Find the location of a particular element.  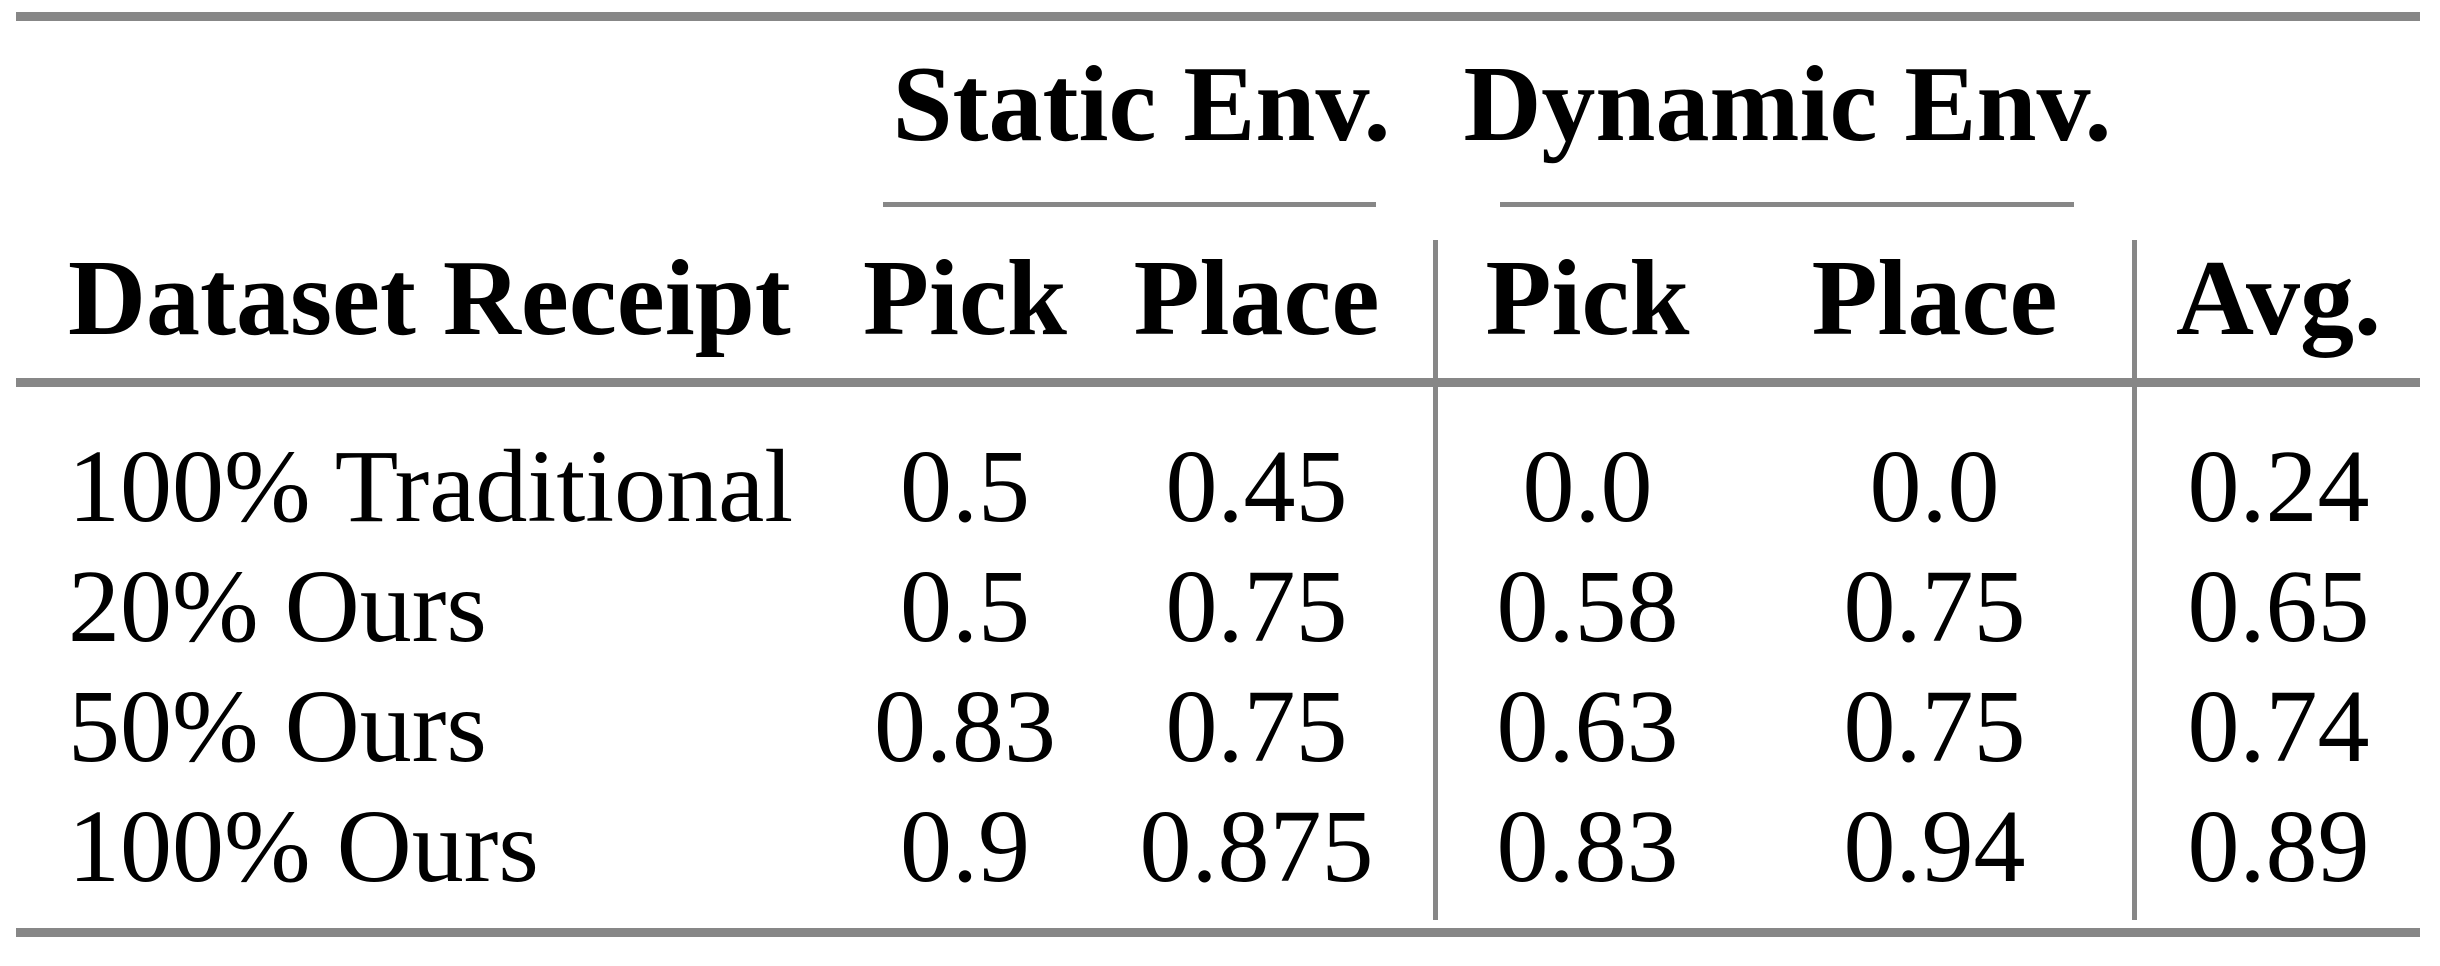

divider-static-dynamic is located at coordinates (1435, 580).